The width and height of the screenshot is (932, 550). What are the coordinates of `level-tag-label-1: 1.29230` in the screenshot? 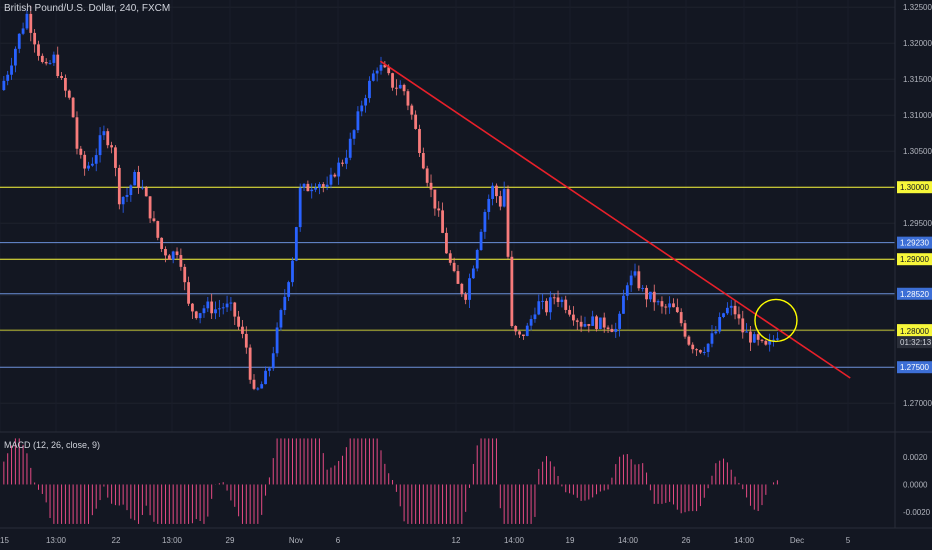 It's located at (914, 243).